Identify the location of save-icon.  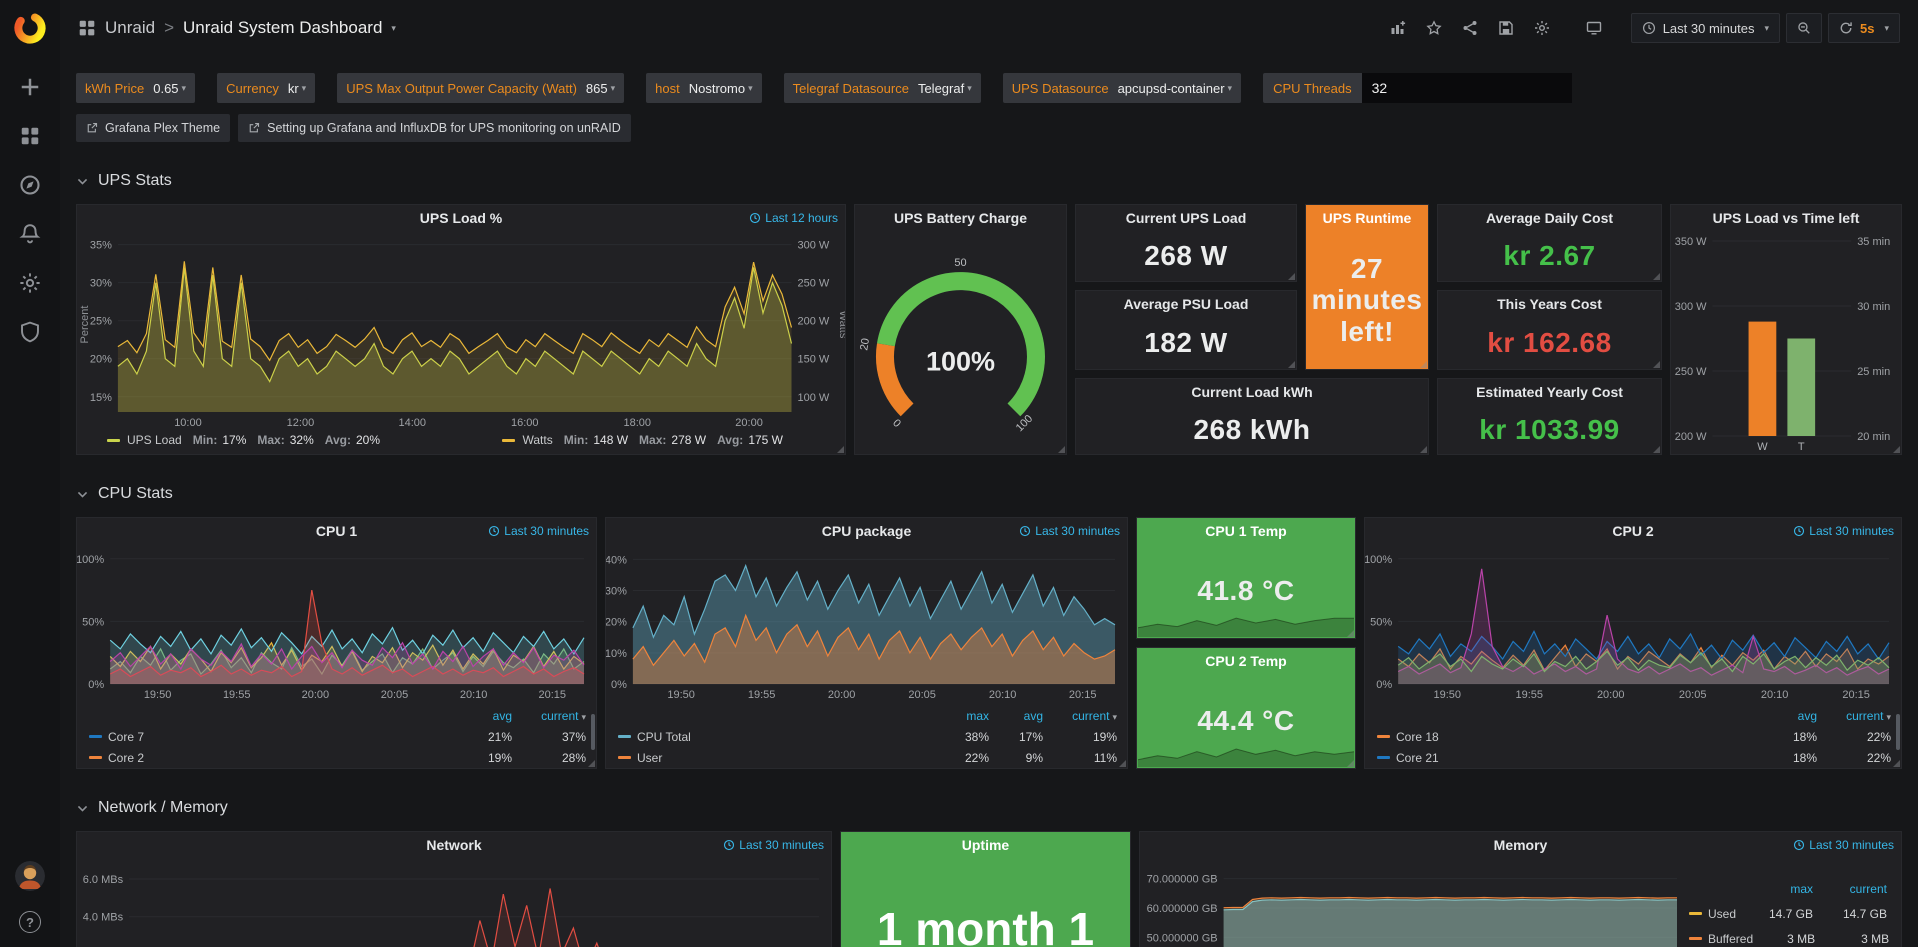
(1506, 28).